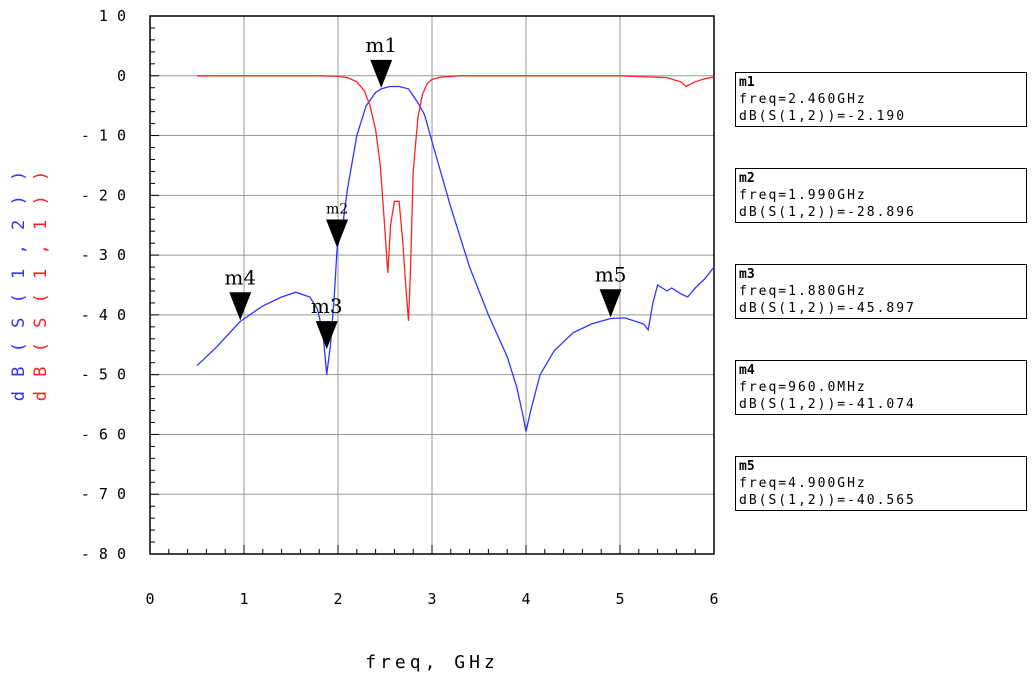  What do you see at coordinates (827, 404) in the screenshot?
I see `readout-value: dB(S(1,2))=-41.074` at bounding box center [827, 404].